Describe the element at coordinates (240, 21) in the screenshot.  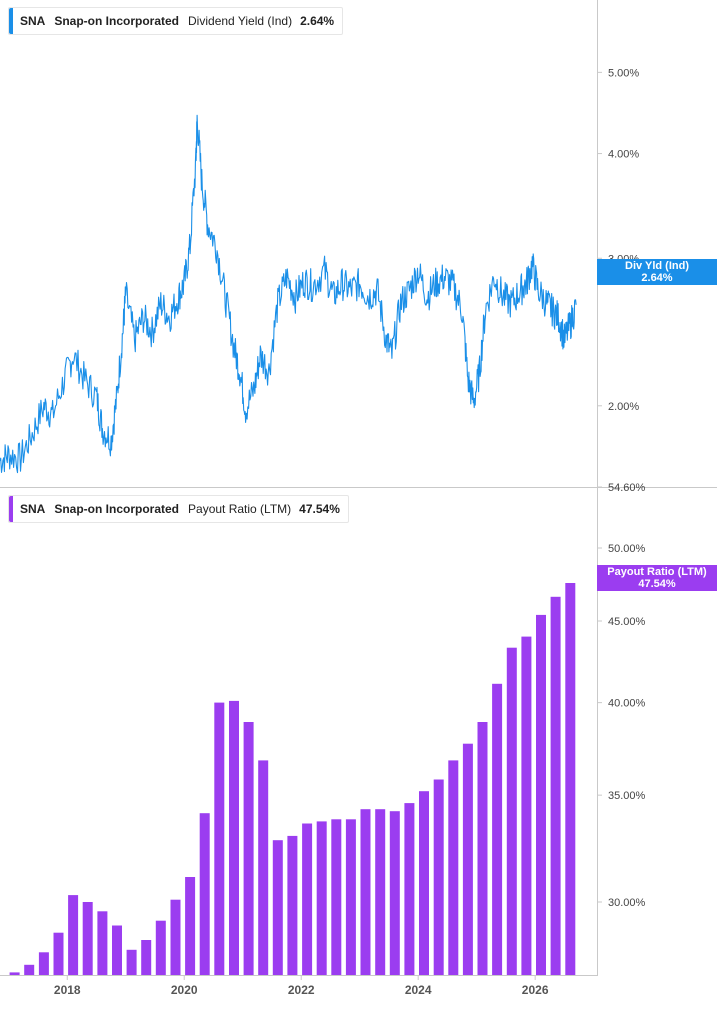
I see `legend-metric: Dividend Yield (Ind)` at that location.